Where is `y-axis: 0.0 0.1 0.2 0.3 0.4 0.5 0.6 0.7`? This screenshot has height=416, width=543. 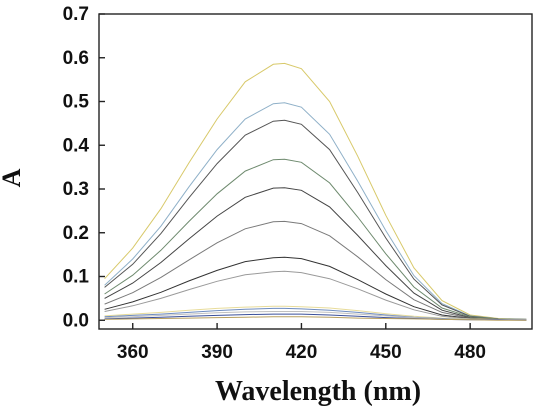
y-axis: 0.0 0.1 0.2 0.3 0.4 0.5 0.6 0.7 is located at coordinates (84, 167).